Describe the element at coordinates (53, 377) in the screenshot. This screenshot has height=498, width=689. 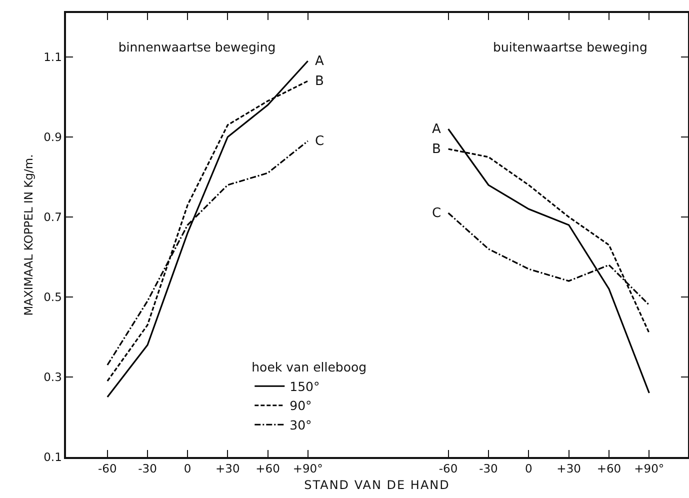
I see `y-tick-label: 0.3` at that location.